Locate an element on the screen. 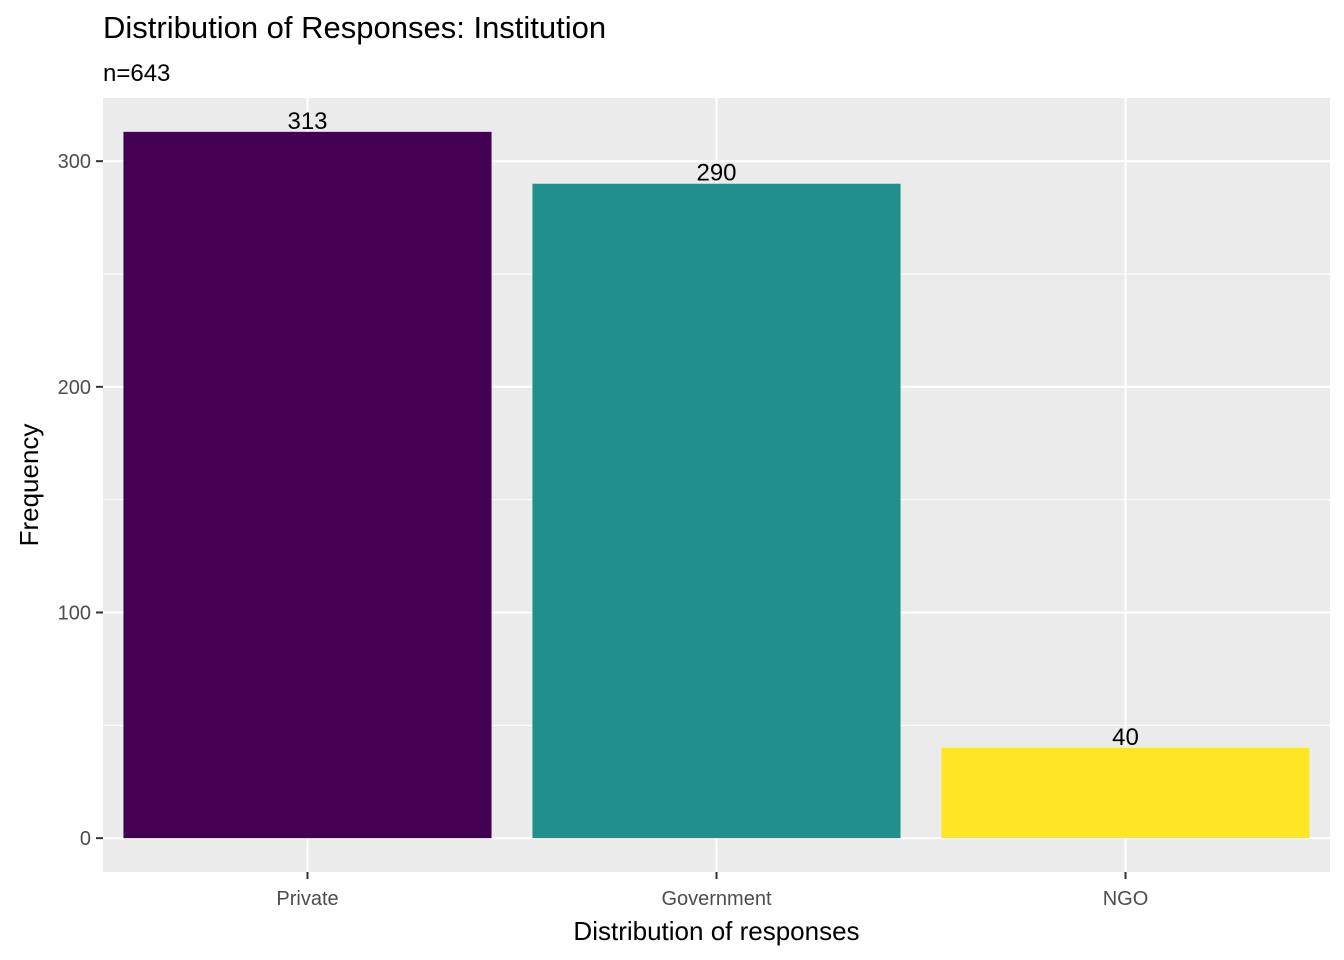 Image resolution: width=1344 pixels, height=960 pixels. x-tick-label: Government is located at coordinates (716, 899).